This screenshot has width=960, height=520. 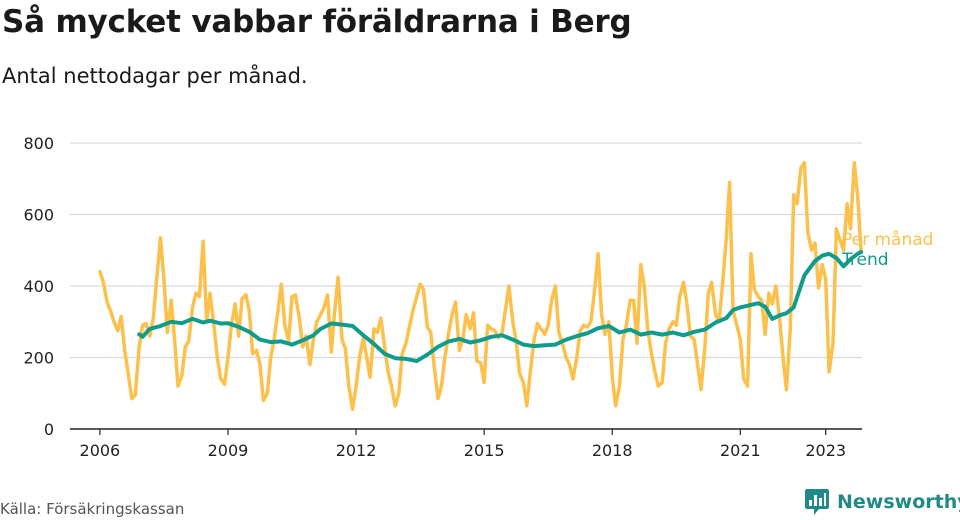 What do you see at coordinates (612, 450) in the screenshot?
I see `x-tick-label: 2018` at bounding box center [612, 450].